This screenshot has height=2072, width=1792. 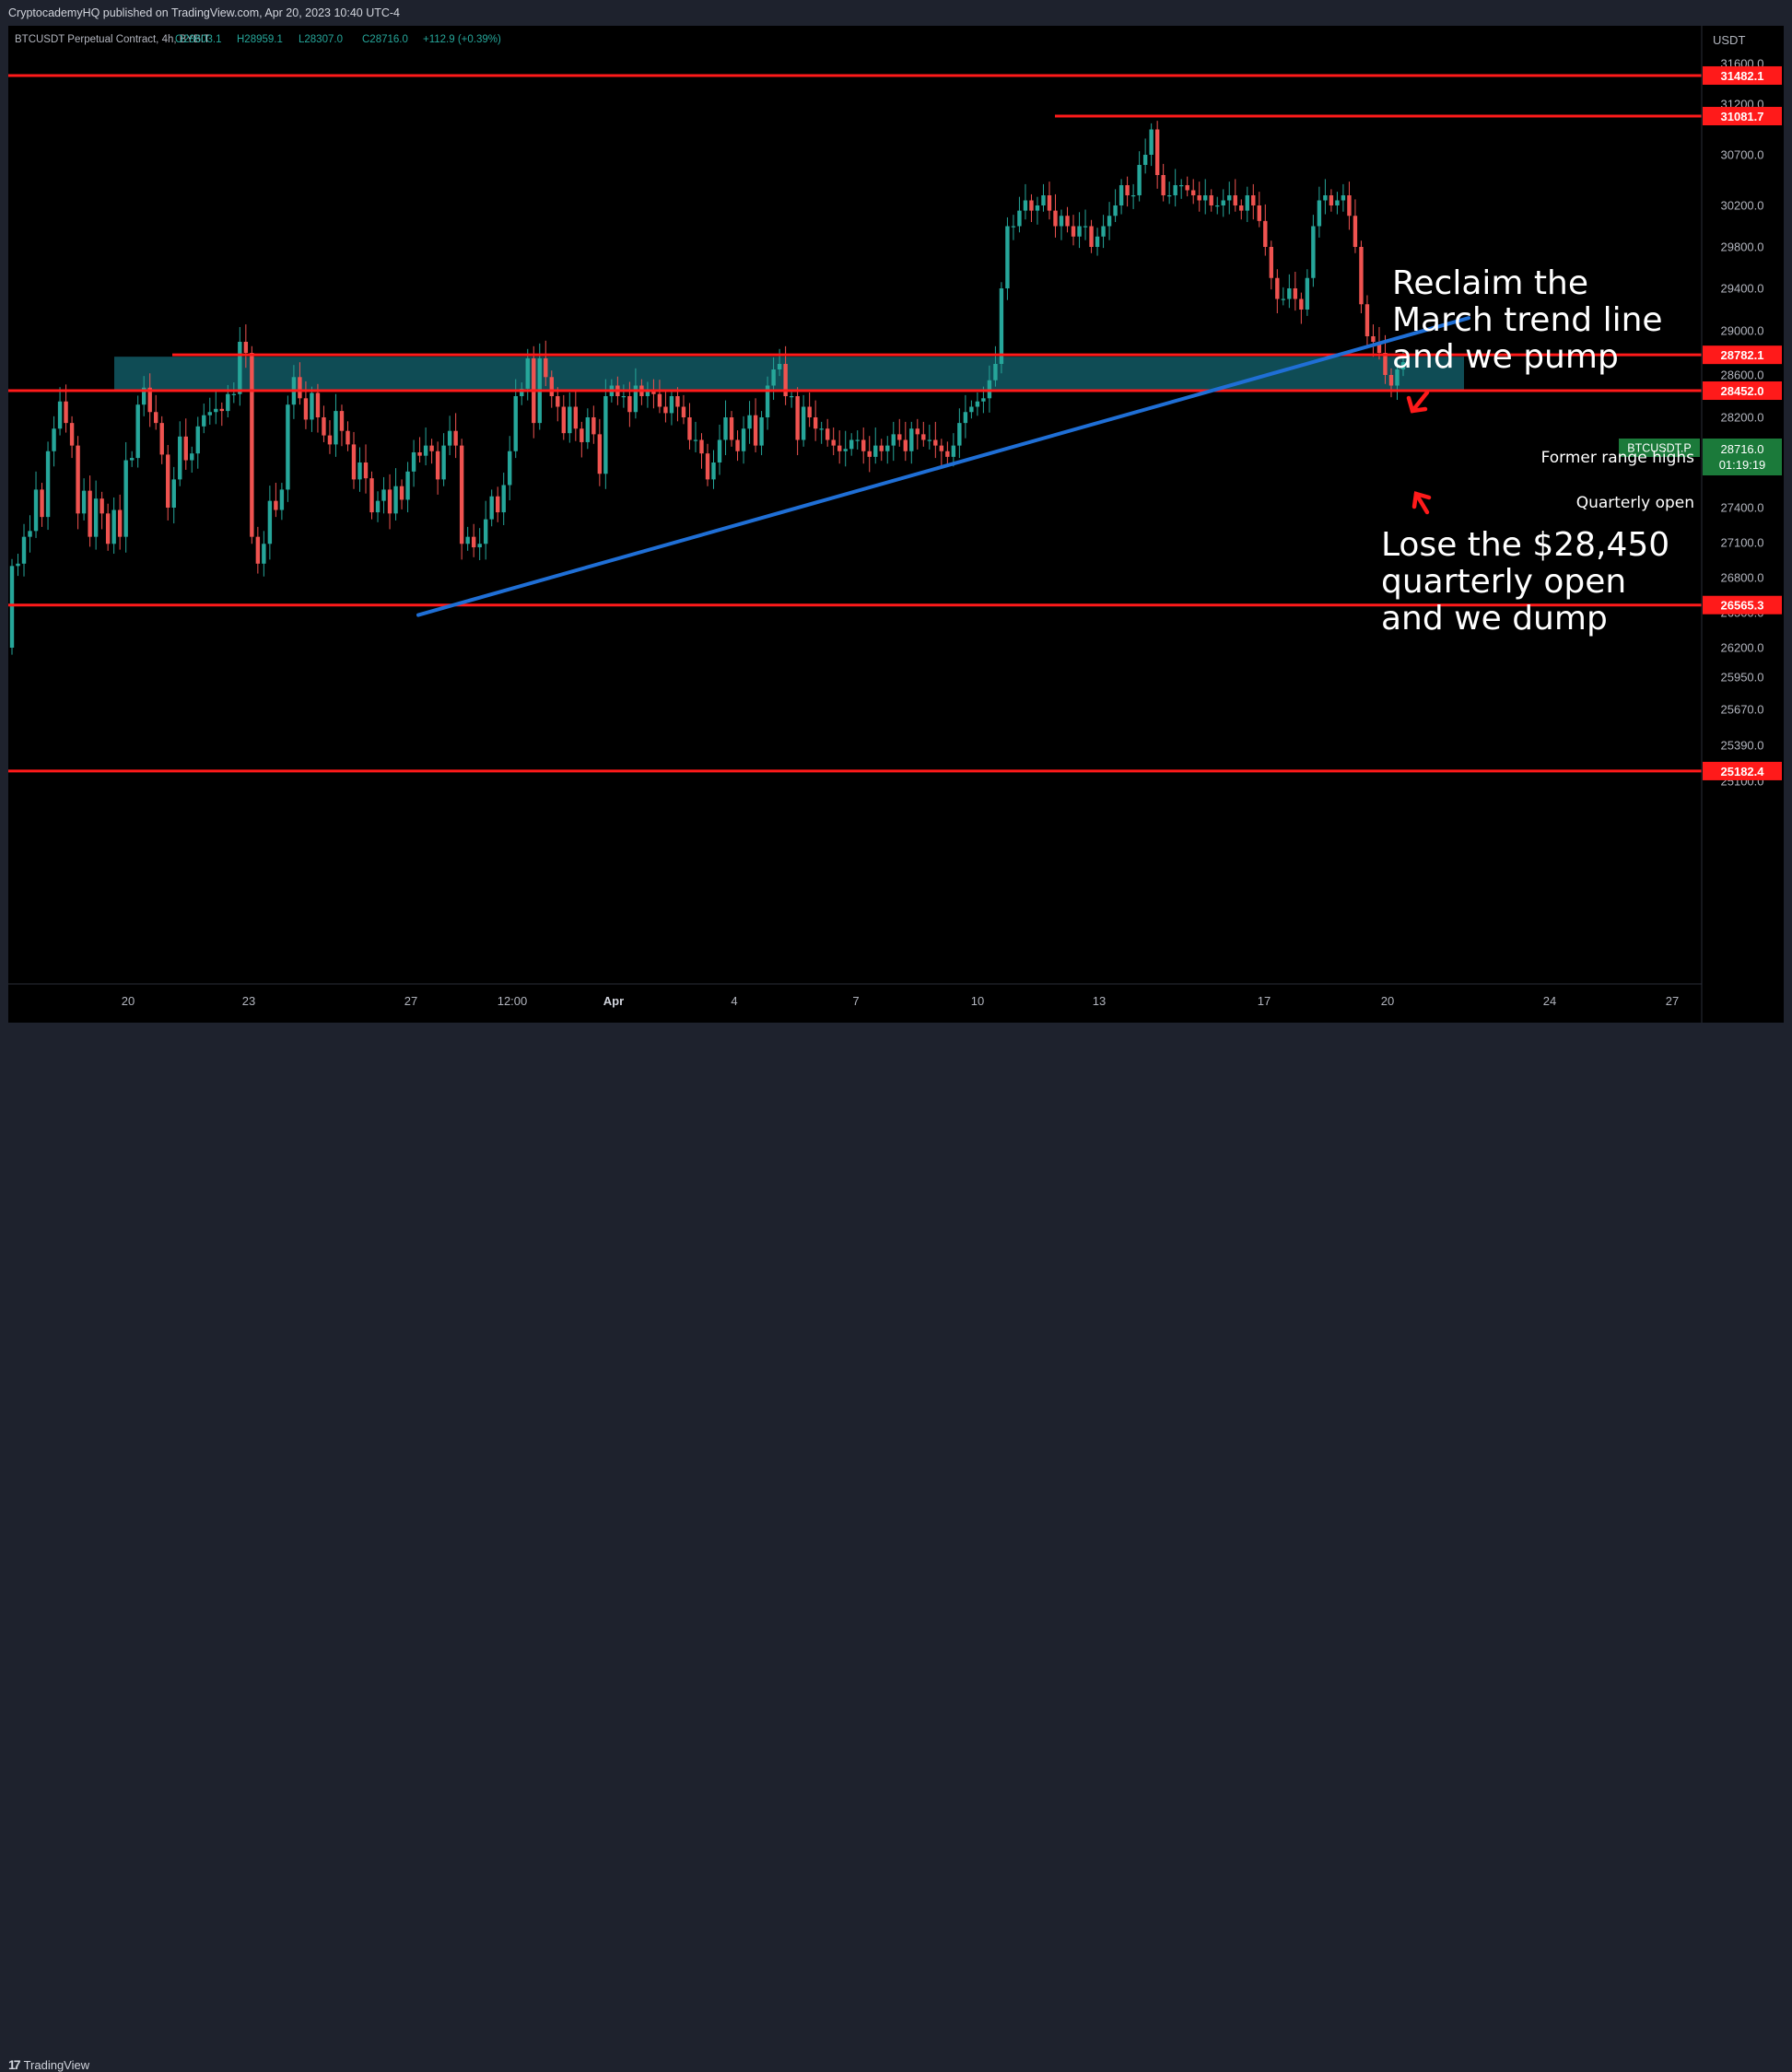 I want to click on time-tick-7: 10, so click(x=977, y=1001).